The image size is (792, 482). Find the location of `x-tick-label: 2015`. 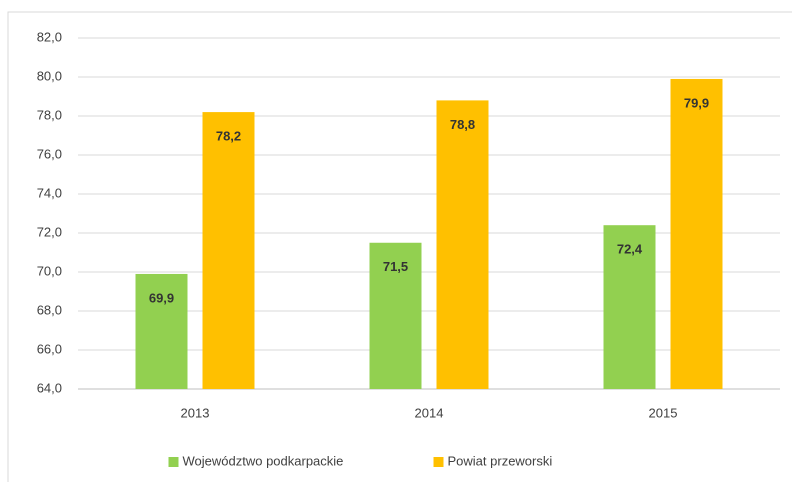

x-tick-label: 2015 is located at coordinates (663, 412).